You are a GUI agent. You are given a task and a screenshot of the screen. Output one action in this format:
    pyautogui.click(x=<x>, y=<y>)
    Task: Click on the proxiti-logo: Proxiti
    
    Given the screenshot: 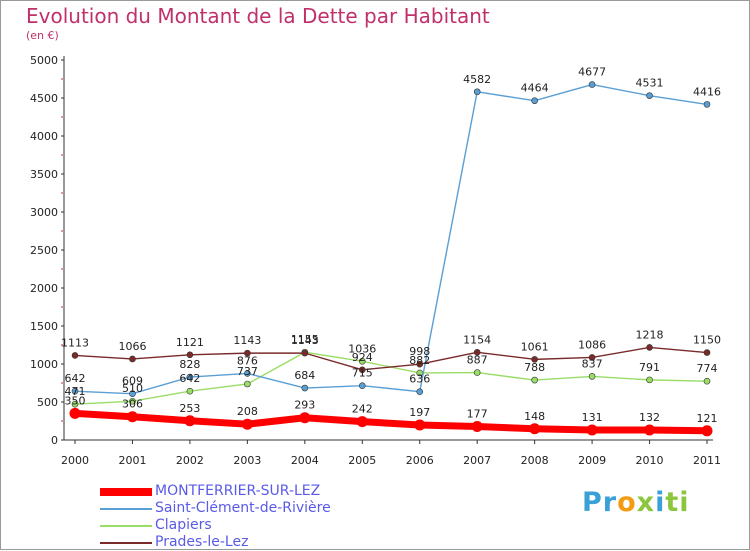 What is the action you would take?
    pyautogui.click(x=636, y=502)
    